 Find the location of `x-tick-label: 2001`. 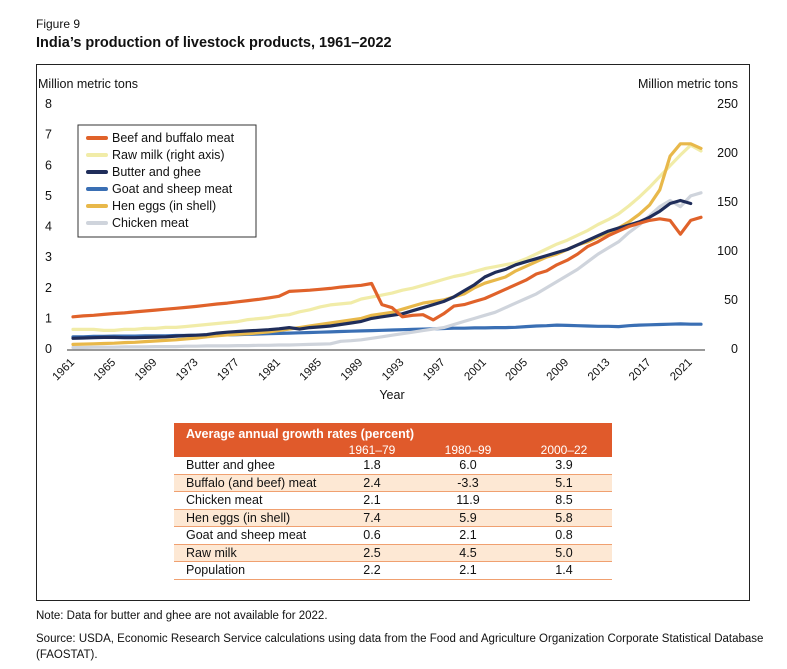

x-tick-label: 2001 is located at coordinates (475, 370).